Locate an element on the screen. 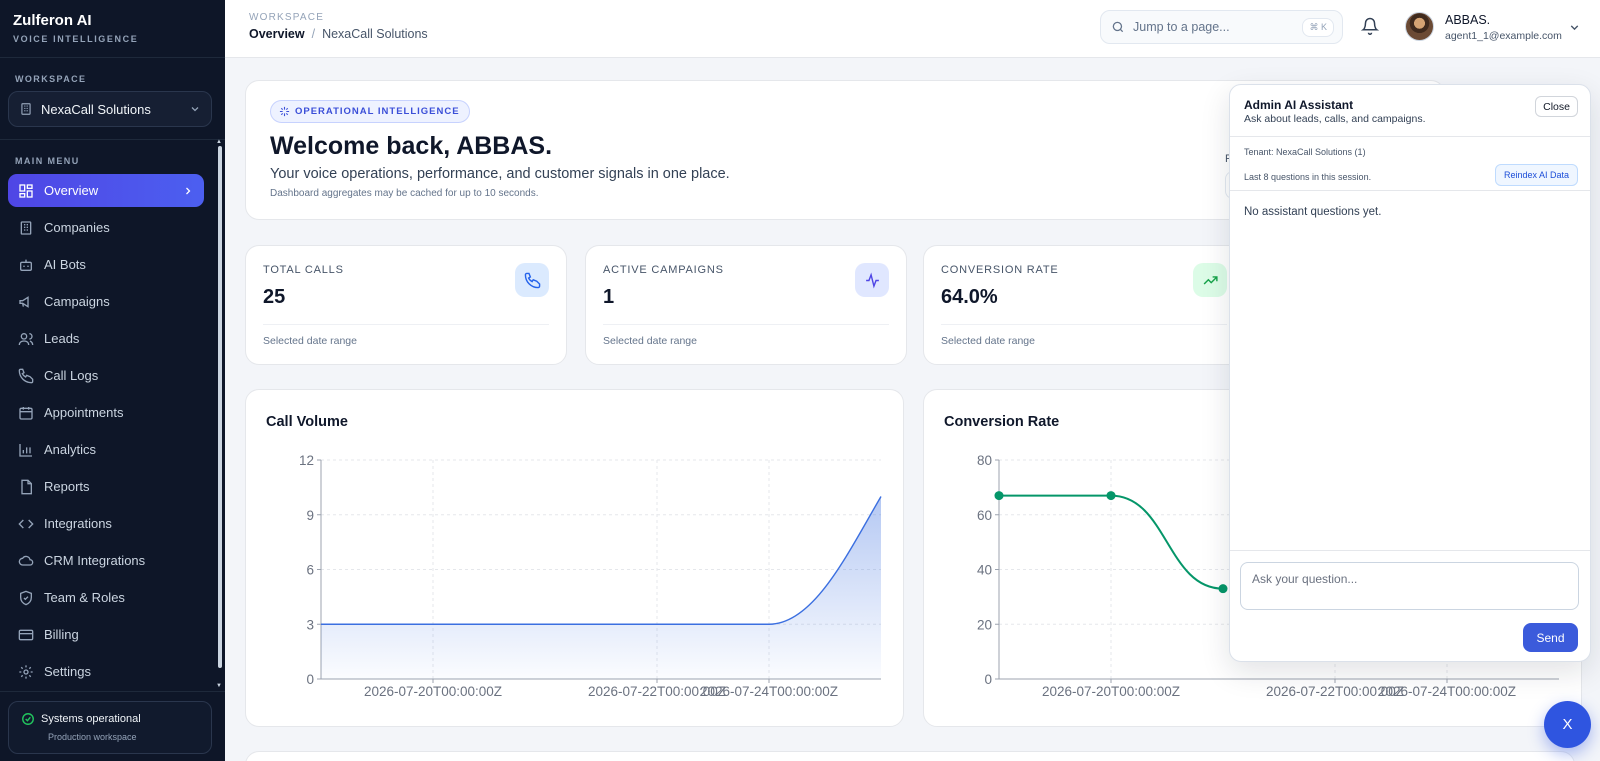 The width and height of the screenshot is (1600, 761). y-tick-label: 80 is located at coordinates (984, 460).